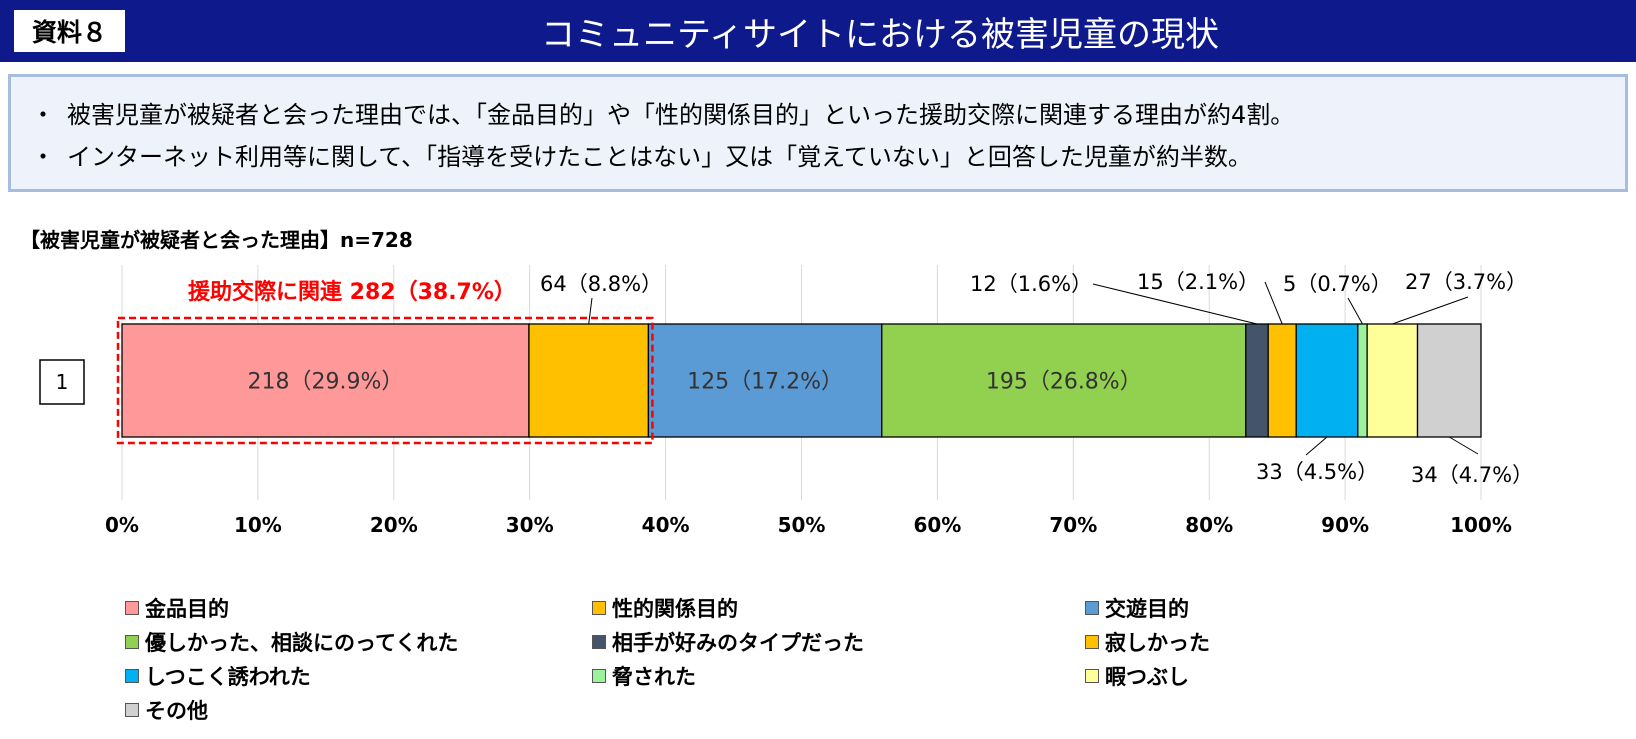 This screenshot has width=1636, height=739. What do you see at coordinates (1031, 284) in the screenshot?
I see `data-label: 12（1.6%）` at bounding box center [1031, 284].